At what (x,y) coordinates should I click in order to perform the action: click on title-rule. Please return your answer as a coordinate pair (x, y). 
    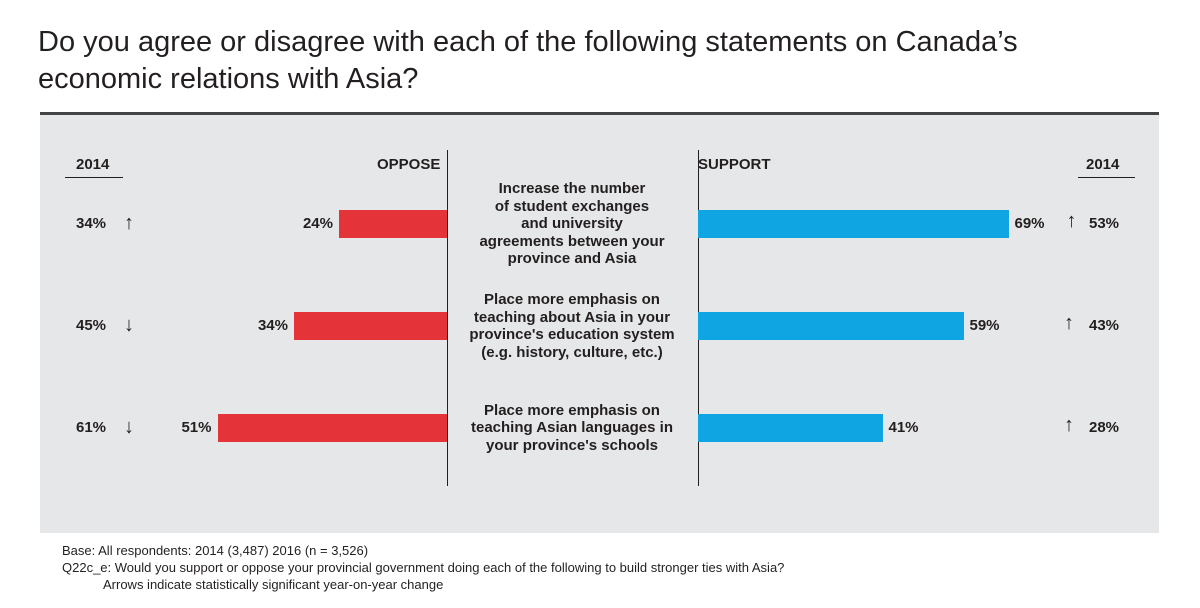
    Looking at the image, I should click on (599, 113).